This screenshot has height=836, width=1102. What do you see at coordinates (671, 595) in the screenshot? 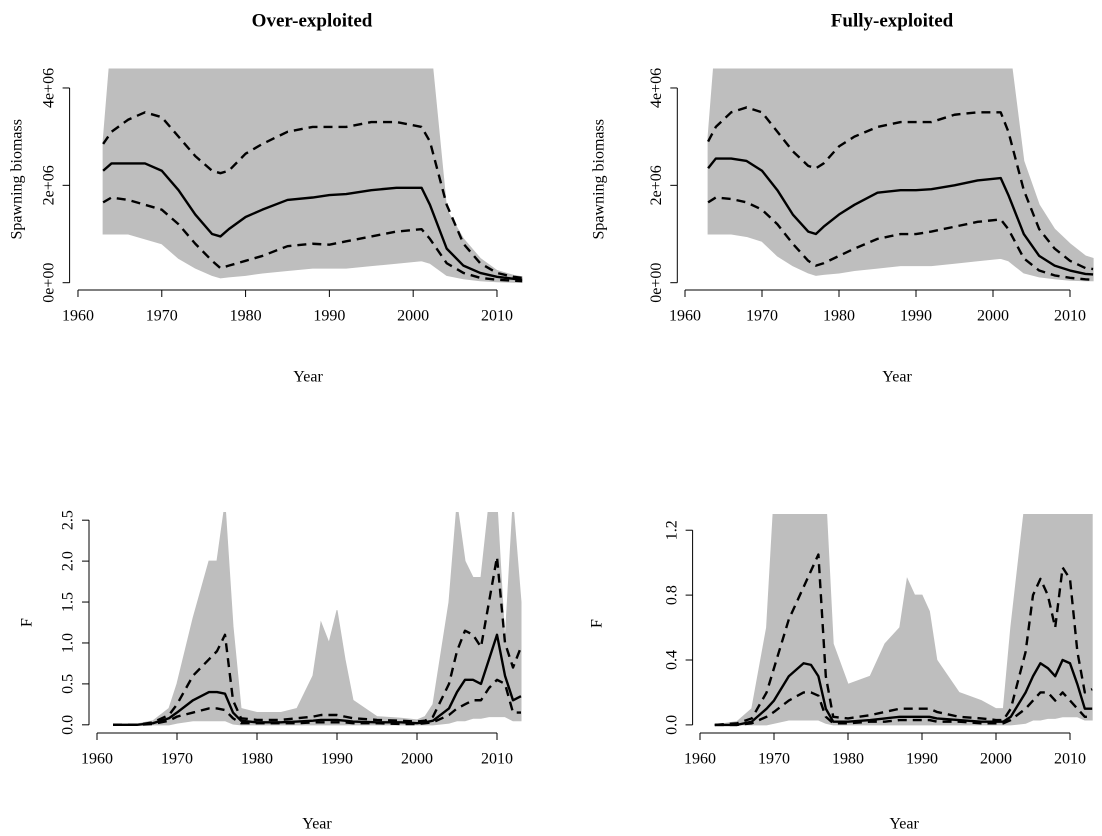
I see `y-tick-label: 0.8` at bounding box center [671, 595].